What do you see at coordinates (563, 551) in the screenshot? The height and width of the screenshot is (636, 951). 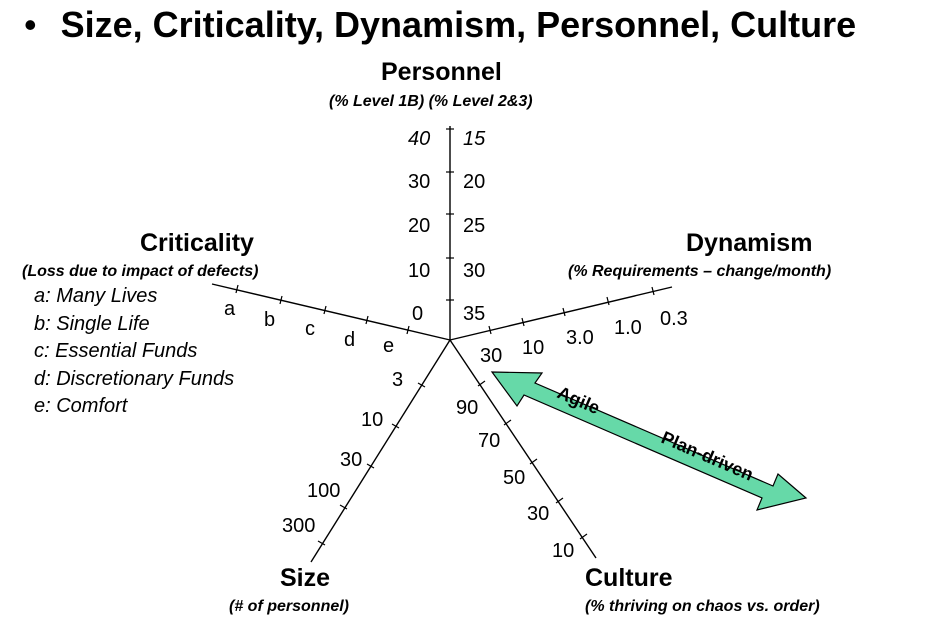 I see `culture-tick-label: 10` at bounding box center [563, 551].